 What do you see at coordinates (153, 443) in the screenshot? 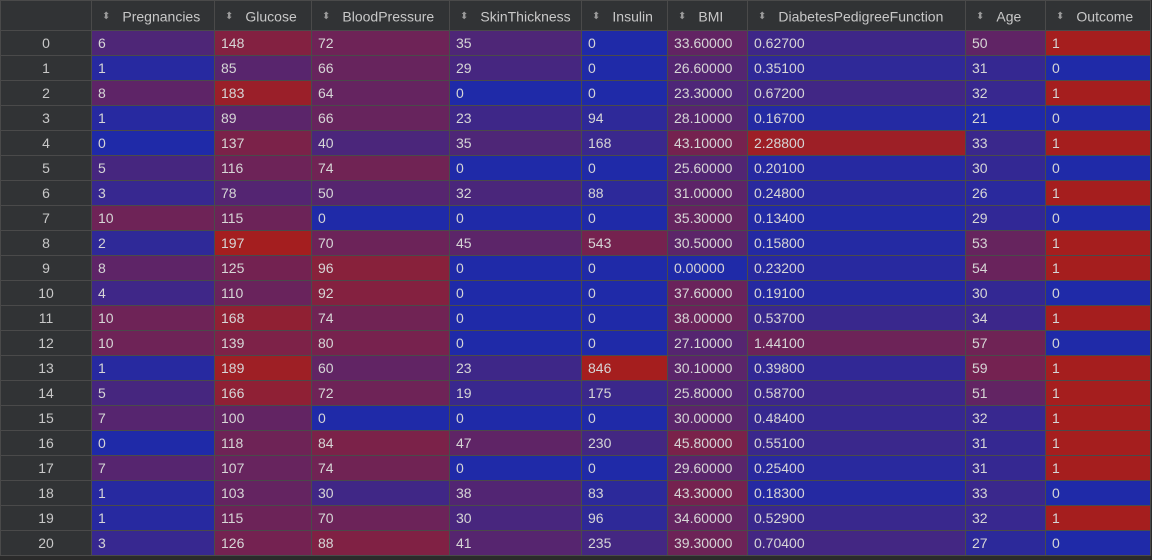
I see `cell-pregnancies: 0` at bounding box center [153, 443].